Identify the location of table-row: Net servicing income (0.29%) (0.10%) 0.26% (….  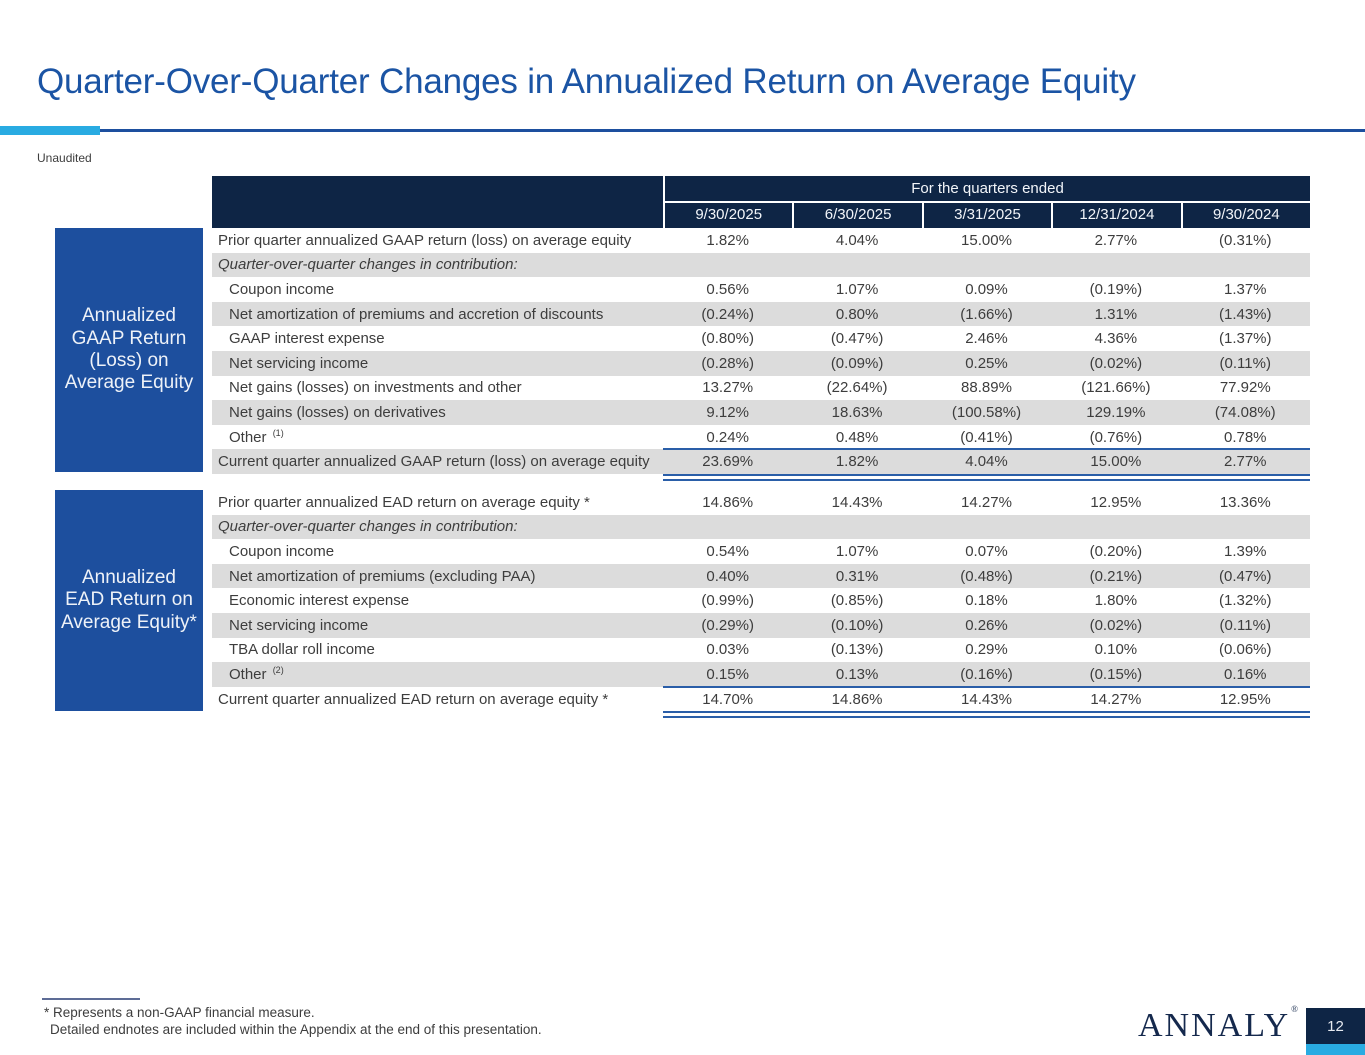
(761, 625).